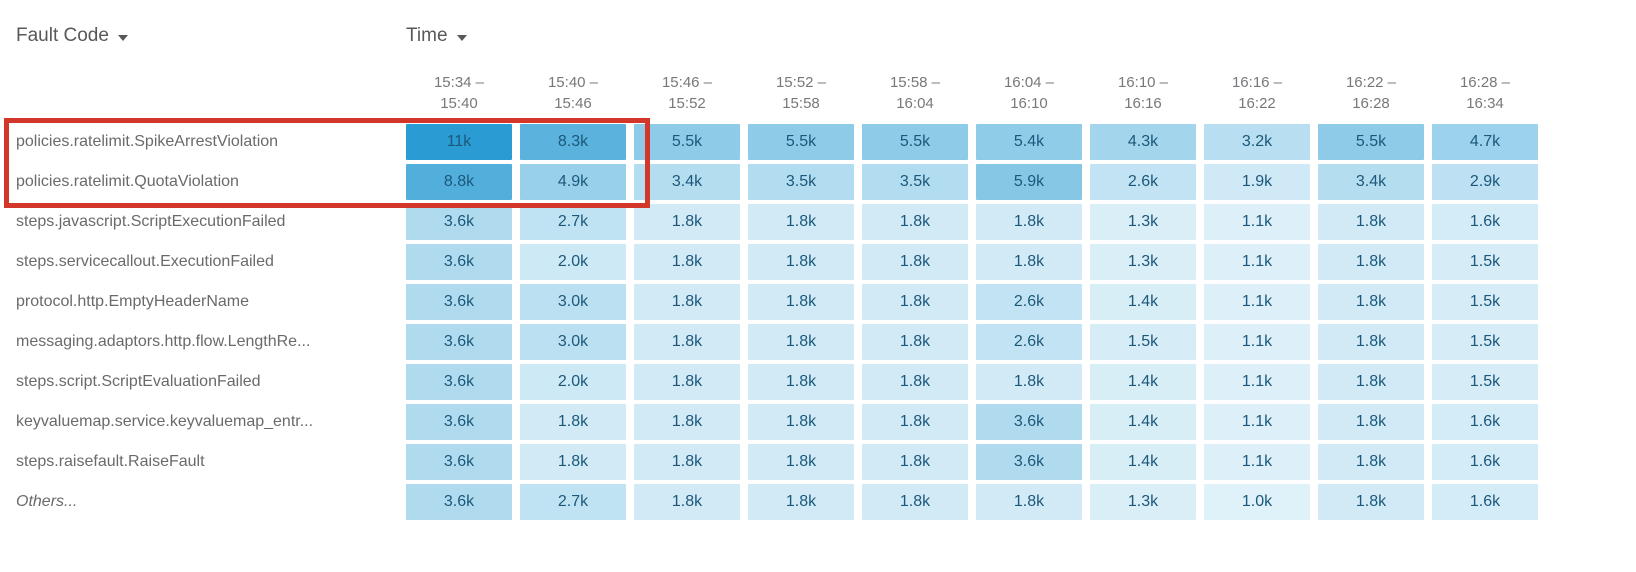 The height and width of the screenshot is (572, 1636). What do you see at coordinates (459, 142) in the screenshot?
I see `heatmap-cell: 11k` at bounding box center [459, 142].